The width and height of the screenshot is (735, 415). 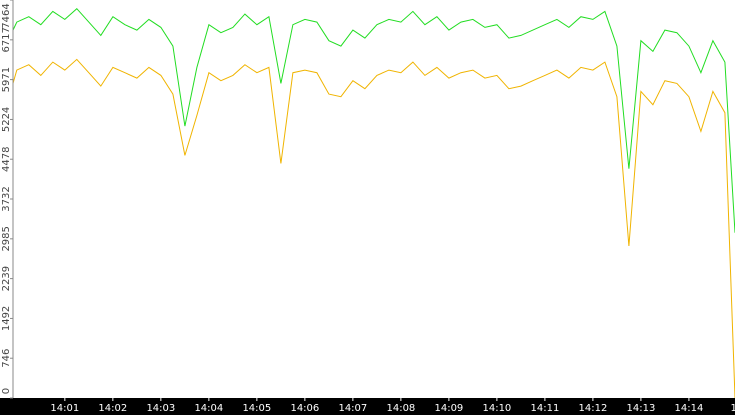 What do you see at coordinates (6, 391) in the screenshot?
I see `y-tick-label: 0` at bounding box center [6, 391].